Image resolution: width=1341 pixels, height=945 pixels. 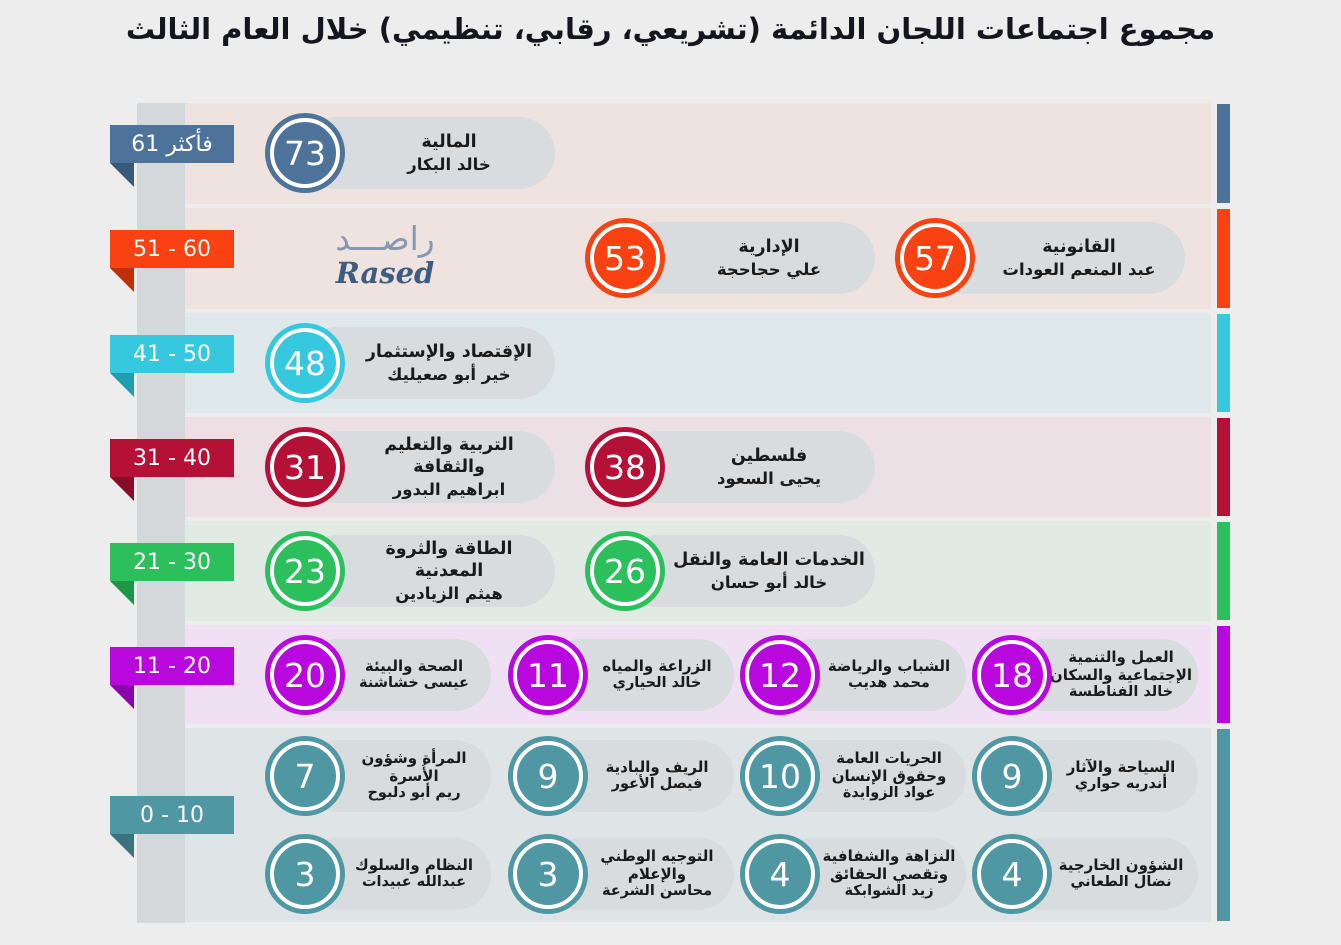 I want to click on member-name: محاسن الشرعة, so click(x=657, y=891).